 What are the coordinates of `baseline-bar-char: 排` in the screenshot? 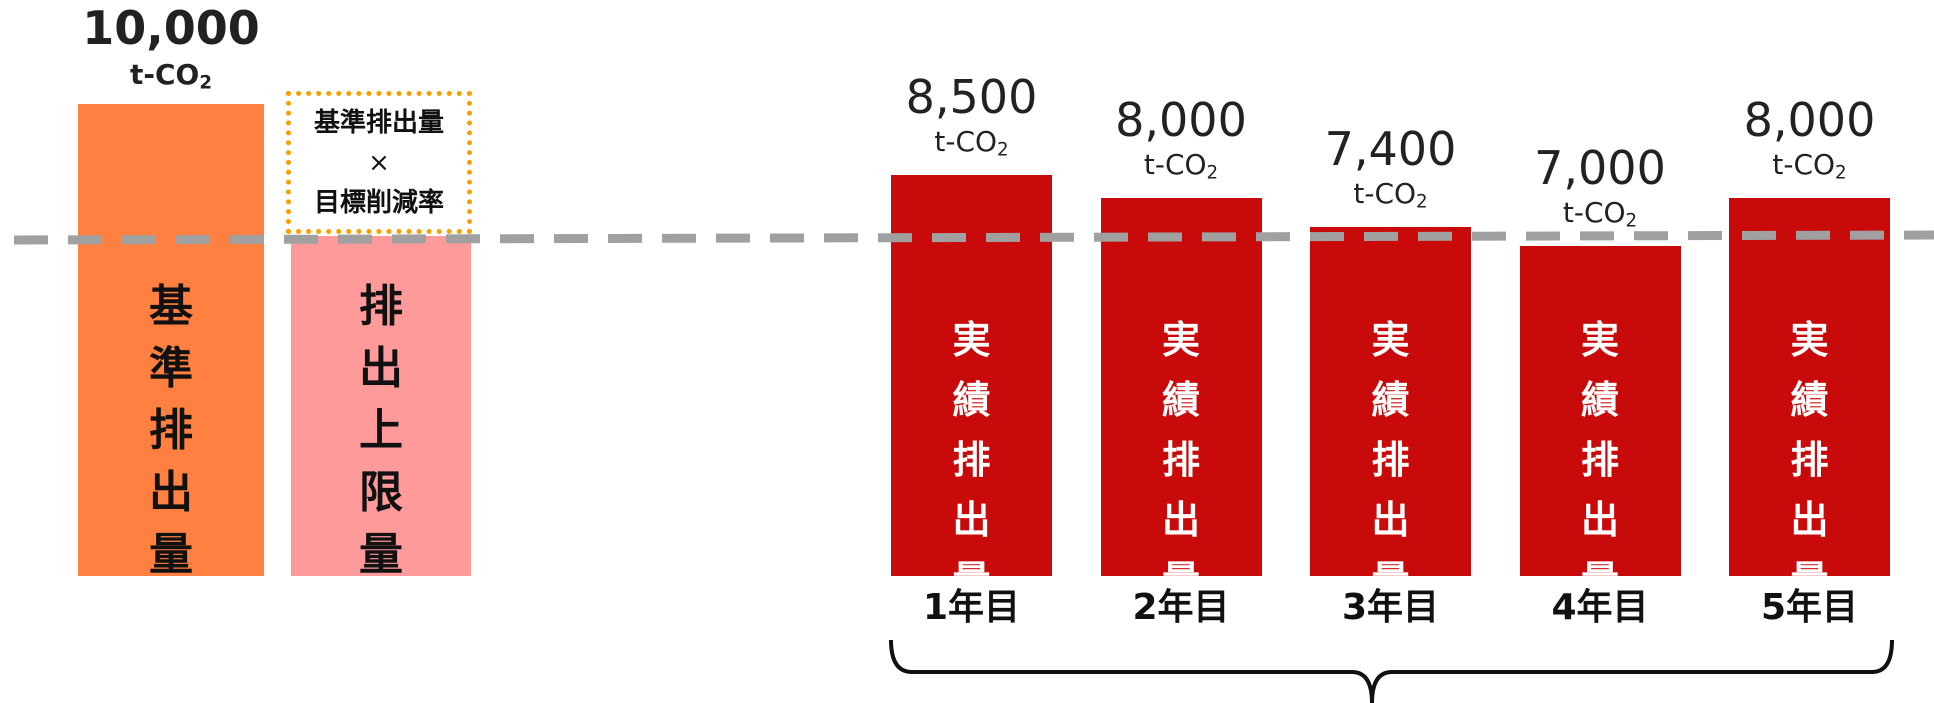 It's located at (171, 430).